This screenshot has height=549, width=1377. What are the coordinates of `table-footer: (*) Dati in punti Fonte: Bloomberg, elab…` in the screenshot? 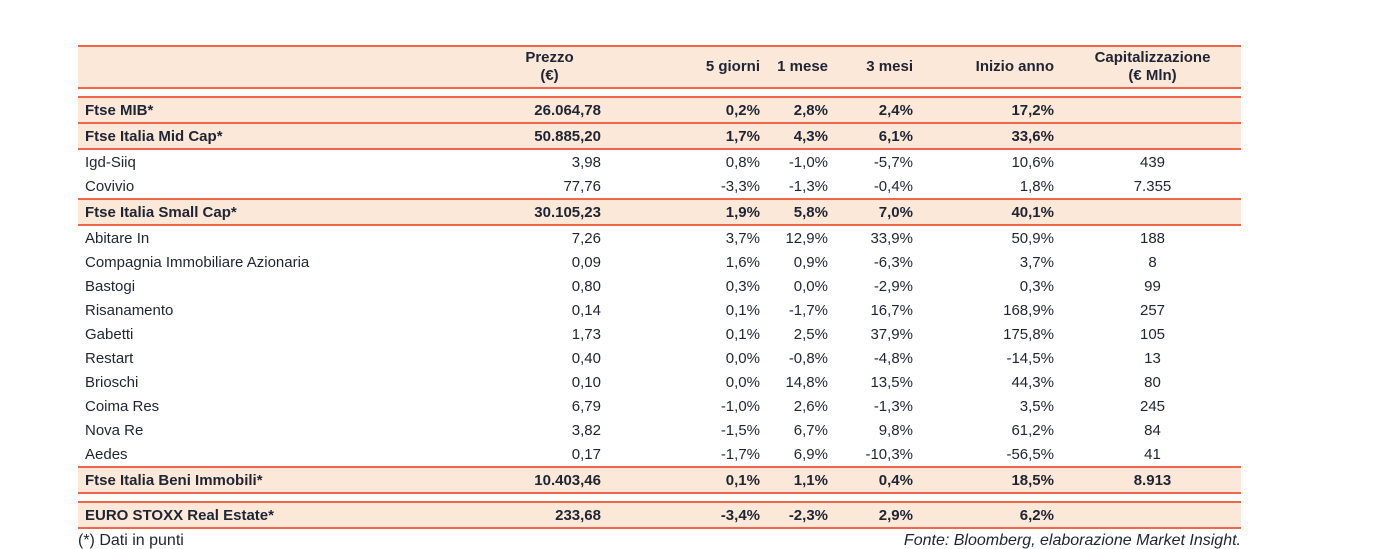 It's located at (659, 540).